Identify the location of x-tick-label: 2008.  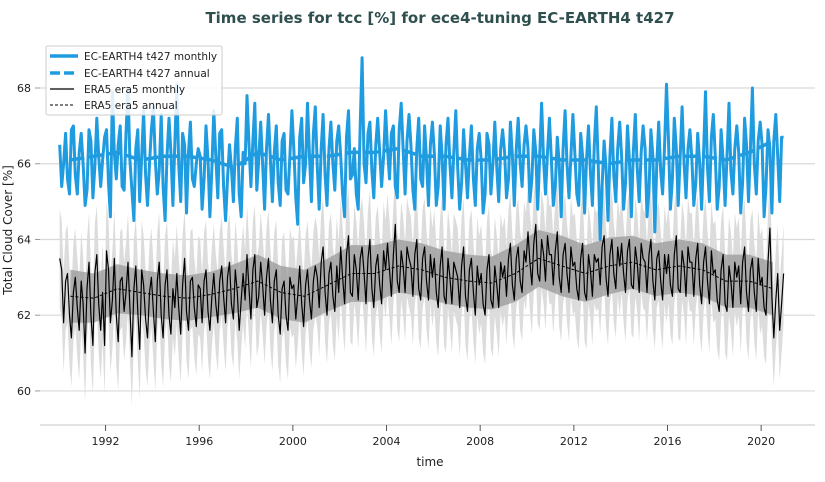
(480, 441).